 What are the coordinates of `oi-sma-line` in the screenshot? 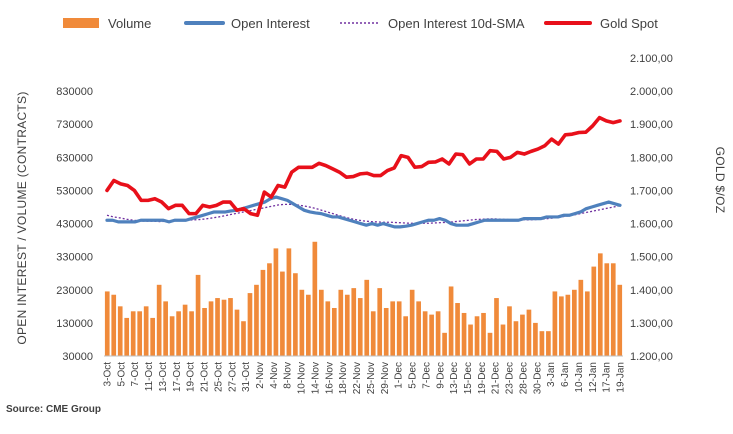 It's located at (363, 213).